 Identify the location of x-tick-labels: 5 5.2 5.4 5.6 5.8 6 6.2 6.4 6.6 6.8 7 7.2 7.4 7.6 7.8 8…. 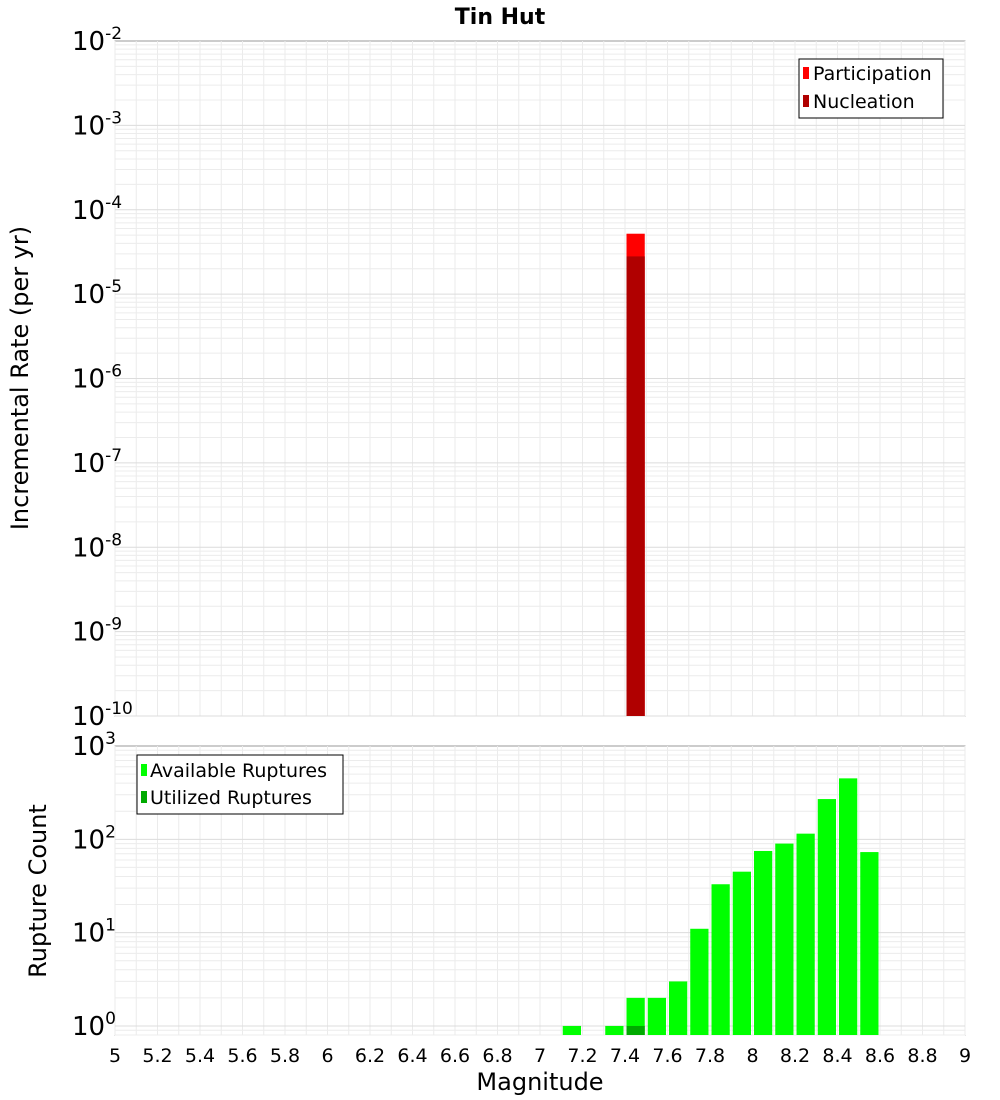
(540, 1056).